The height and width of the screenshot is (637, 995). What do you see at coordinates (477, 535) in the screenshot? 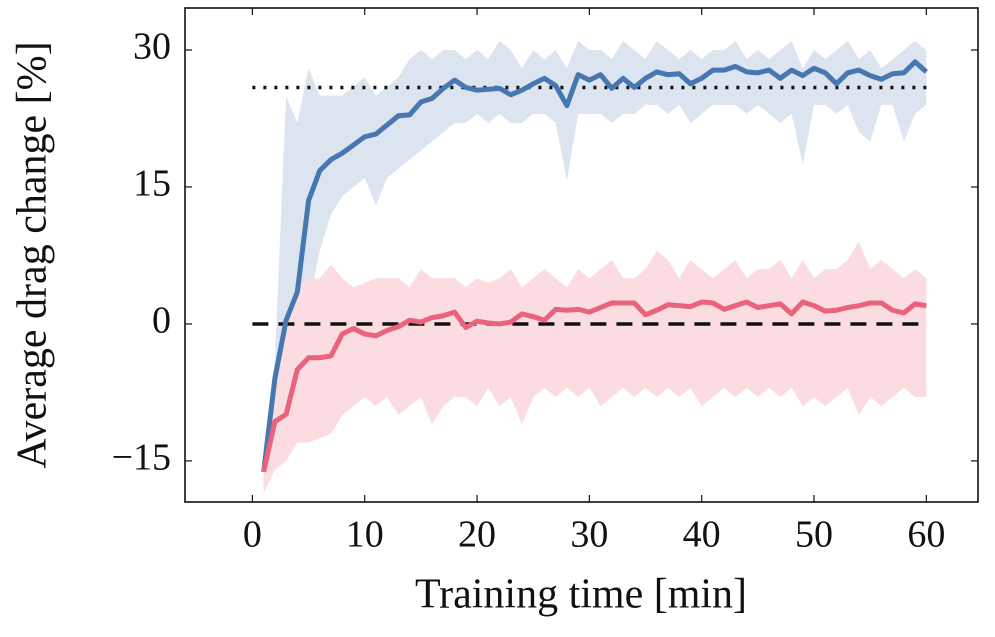
I see `x-tick-label: 20` at bounding box center [477, 535].